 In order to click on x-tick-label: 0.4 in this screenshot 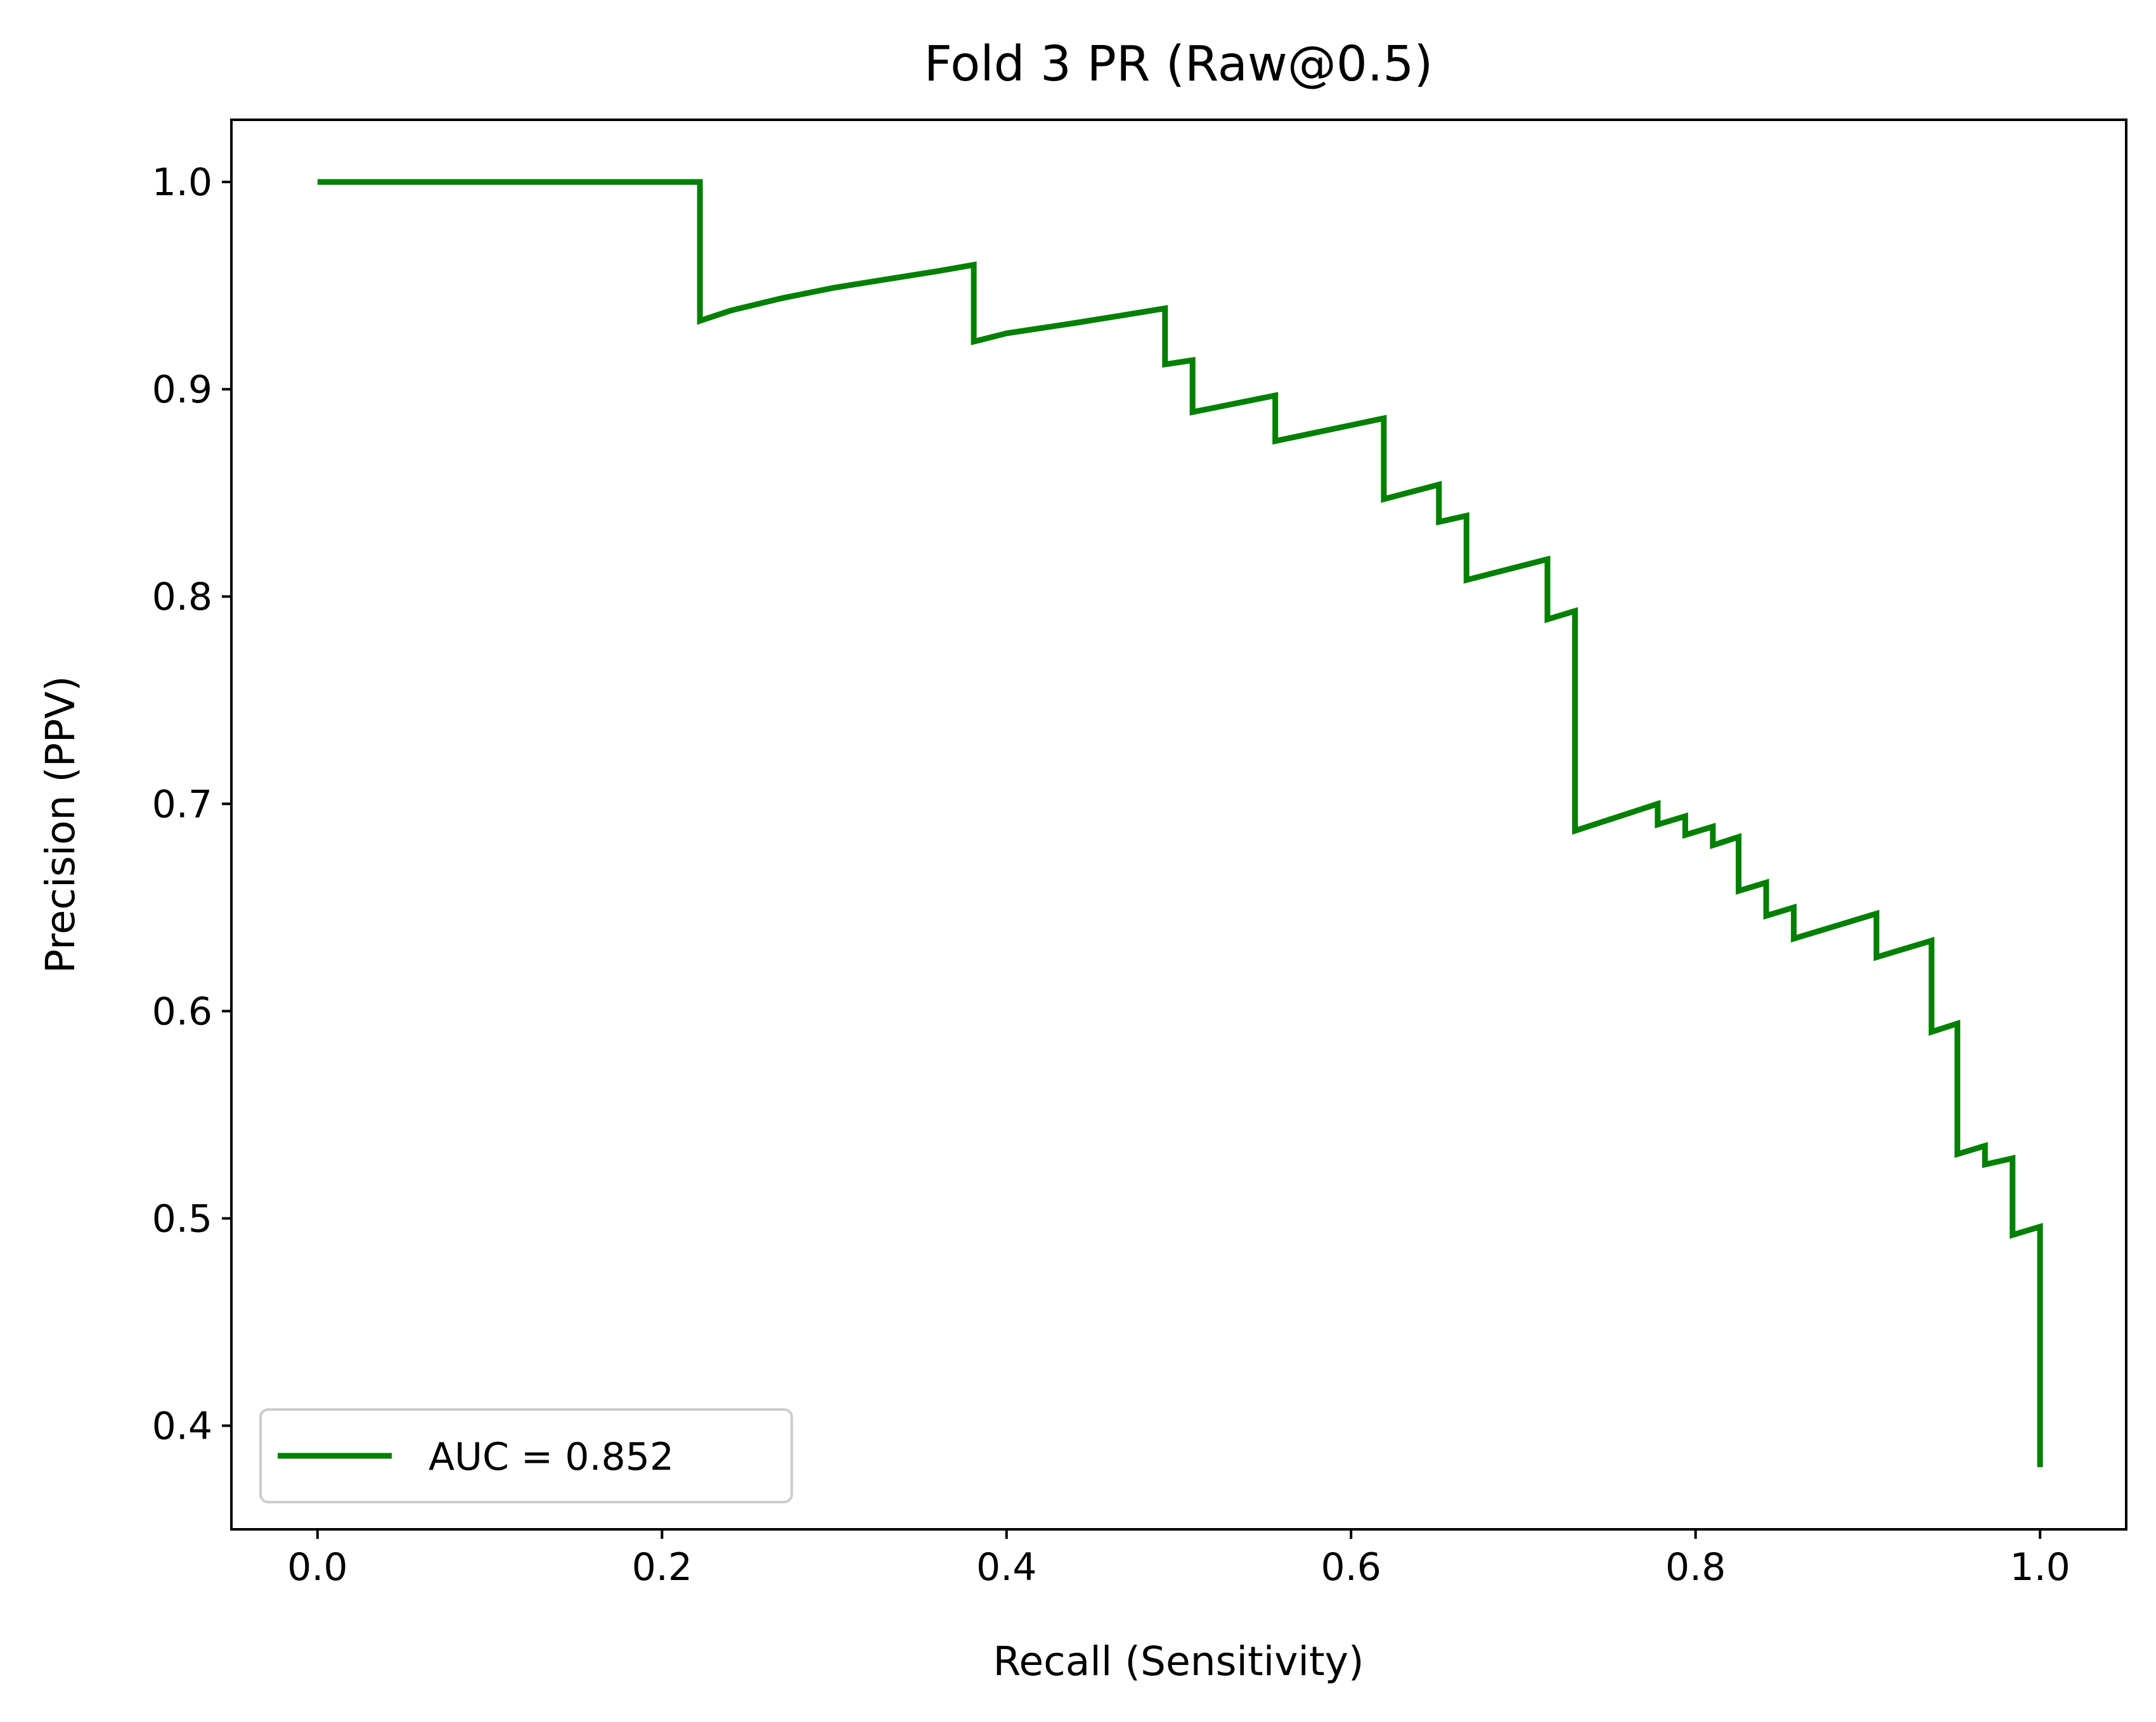, I will do `click(1006, 1568)`.